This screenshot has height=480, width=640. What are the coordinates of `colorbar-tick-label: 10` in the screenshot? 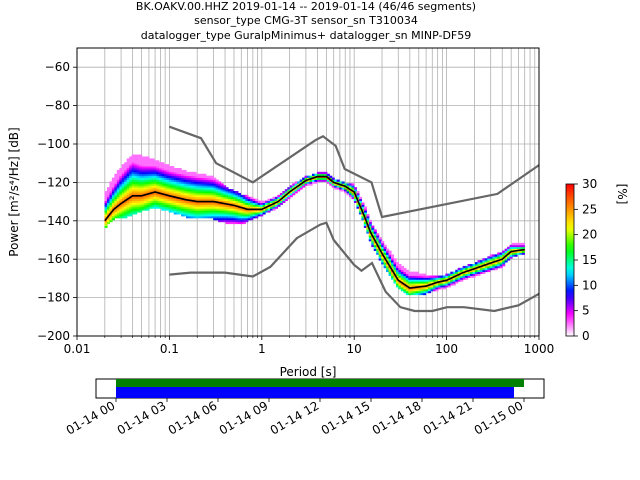 It's located at (589, 285).